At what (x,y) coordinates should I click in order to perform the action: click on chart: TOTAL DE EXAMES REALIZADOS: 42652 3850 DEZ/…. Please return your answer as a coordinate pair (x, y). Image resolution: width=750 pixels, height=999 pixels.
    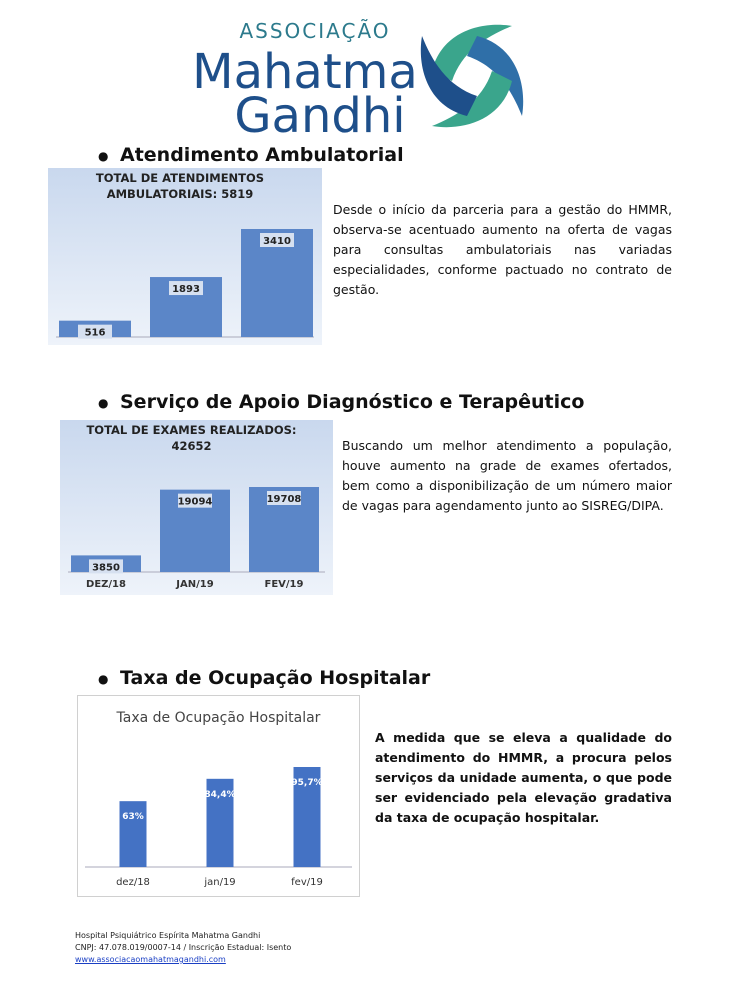
    Looking at the image, I should click on (196, 507).